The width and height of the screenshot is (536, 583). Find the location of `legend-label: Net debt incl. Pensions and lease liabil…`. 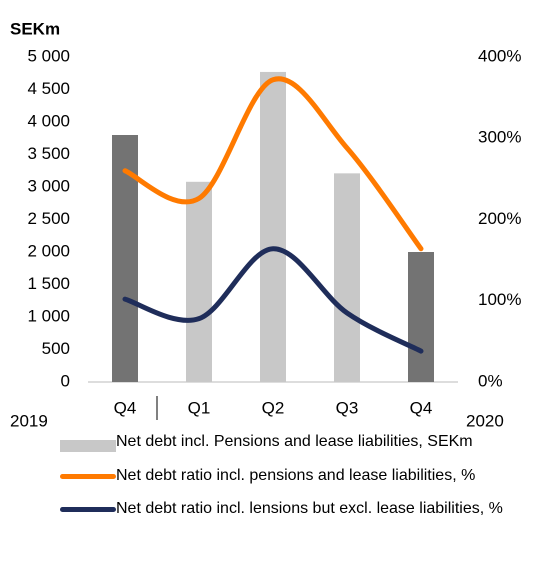

legend-label: Net debt incl. Pensions and lease liabil… is located at coordinates (294, 441).